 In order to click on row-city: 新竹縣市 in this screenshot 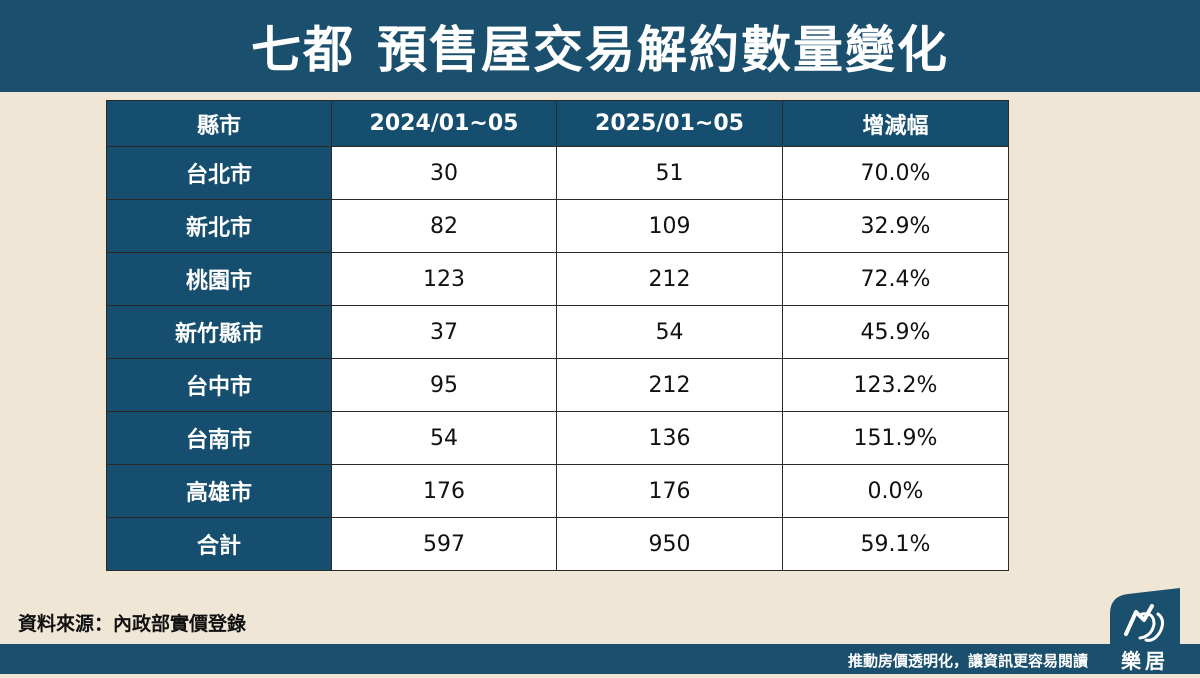, I will do `click(219, 332)`.